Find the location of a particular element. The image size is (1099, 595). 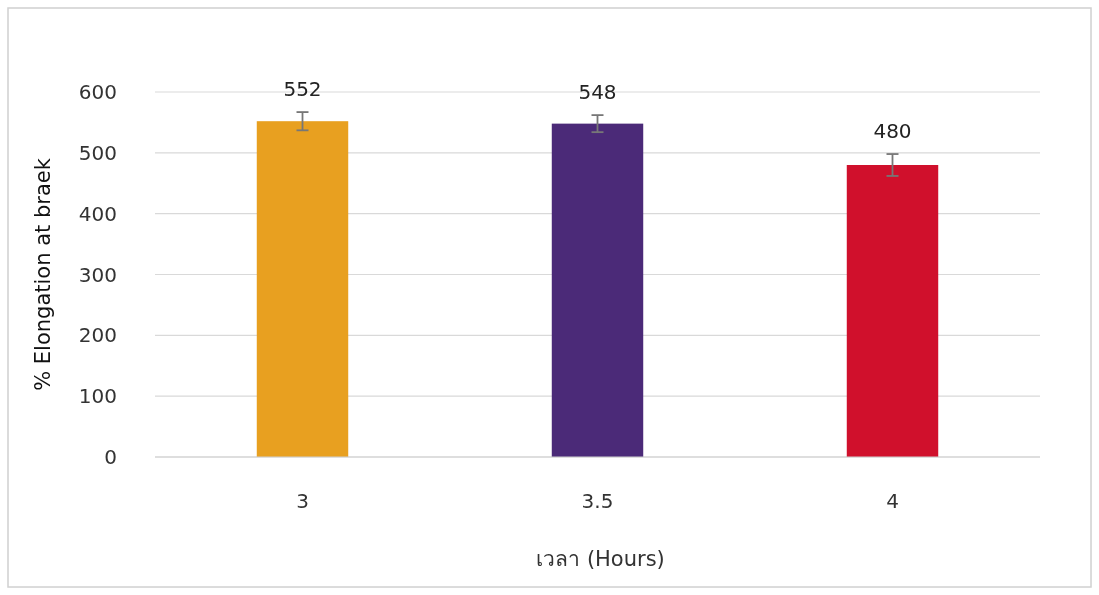

data-label: 552 is located at coordinates (302, 89).